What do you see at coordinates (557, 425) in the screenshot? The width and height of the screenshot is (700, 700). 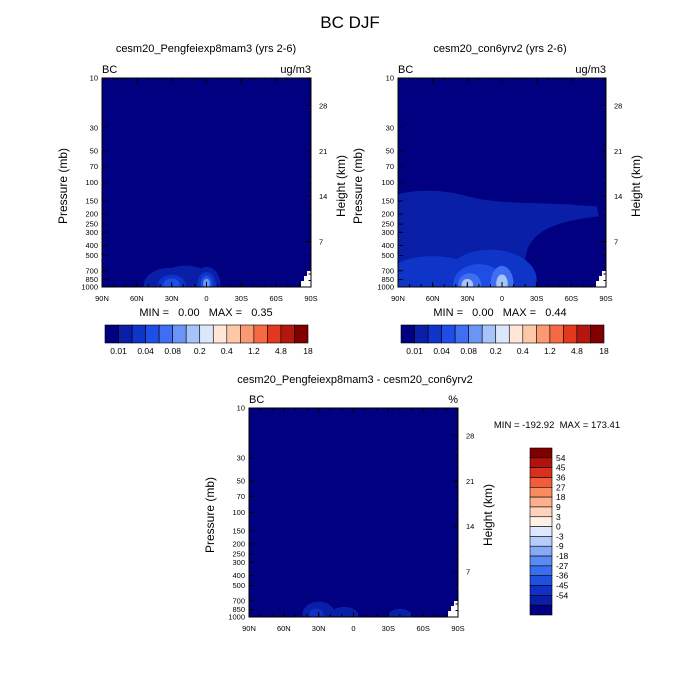 I see `panel-3-stats: MIN = -192.92 MAX = 173.41` at bounding box center [557, 425].